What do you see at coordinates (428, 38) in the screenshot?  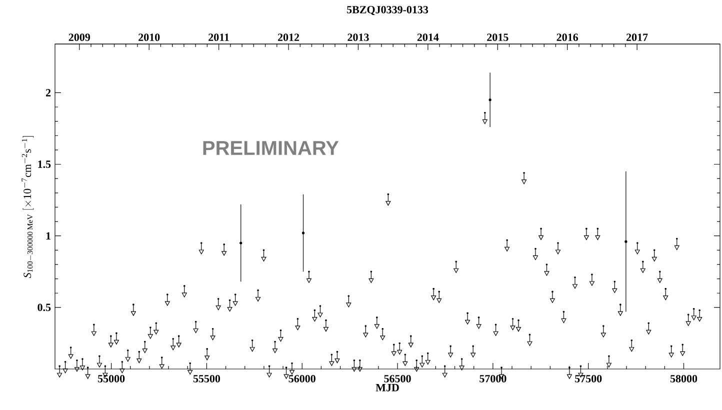 I see `x2-tick-label: 2014` at bounding box center [428, 38].